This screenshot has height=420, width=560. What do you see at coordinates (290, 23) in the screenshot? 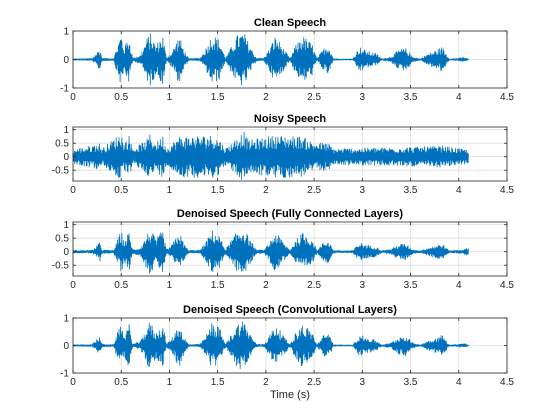
I see `subplot-title: Clean Speech` at bounding box center [290, 23].